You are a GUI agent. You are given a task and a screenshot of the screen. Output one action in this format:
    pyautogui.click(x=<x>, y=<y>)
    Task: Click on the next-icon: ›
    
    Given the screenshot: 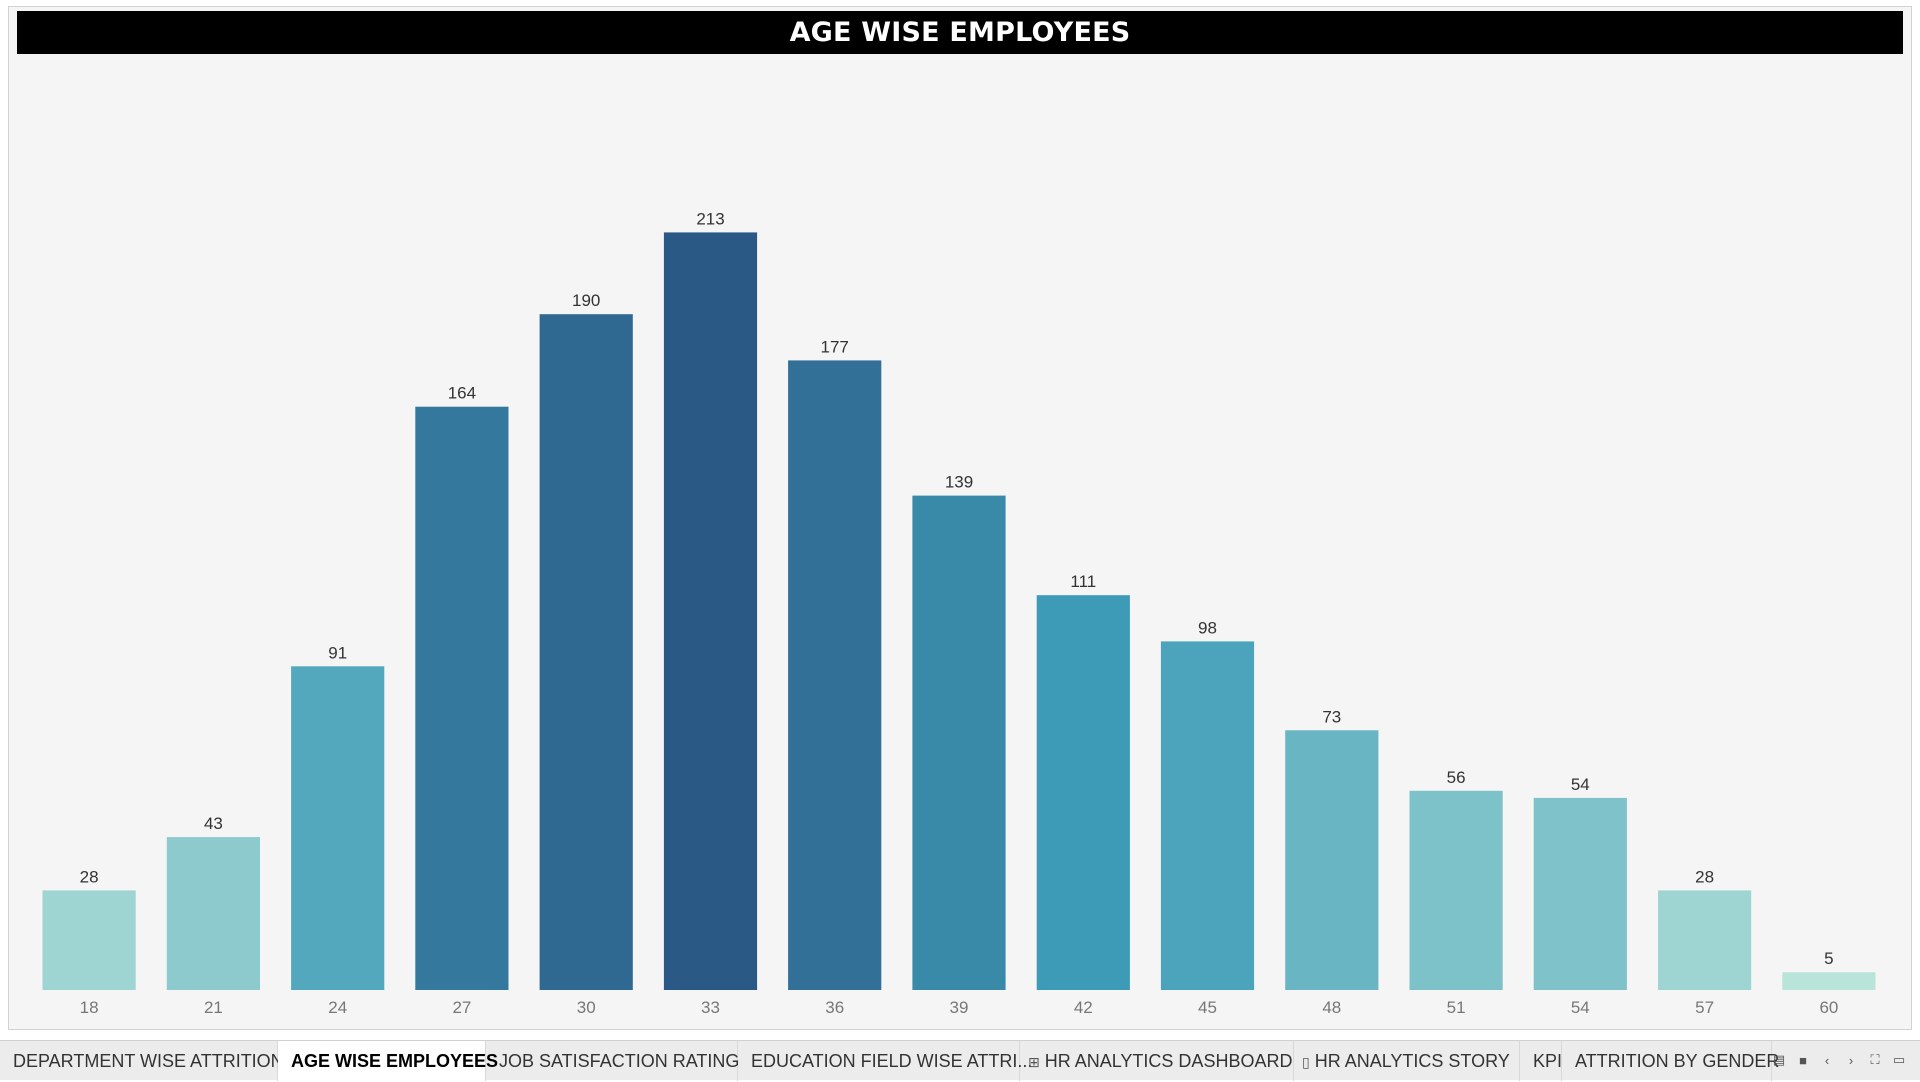 What is the action you would take?
    pyautogui.click(x=1851, y=1060)
    